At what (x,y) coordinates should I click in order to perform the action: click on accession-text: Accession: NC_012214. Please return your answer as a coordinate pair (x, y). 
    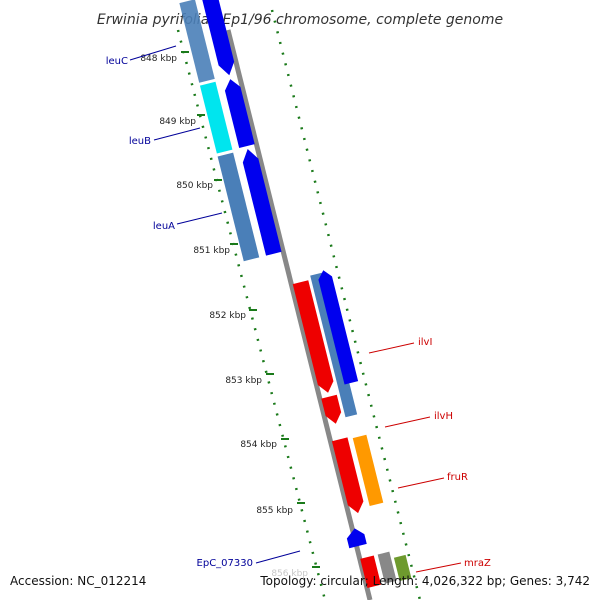
    Looking at the image, I should click on (78, 581).